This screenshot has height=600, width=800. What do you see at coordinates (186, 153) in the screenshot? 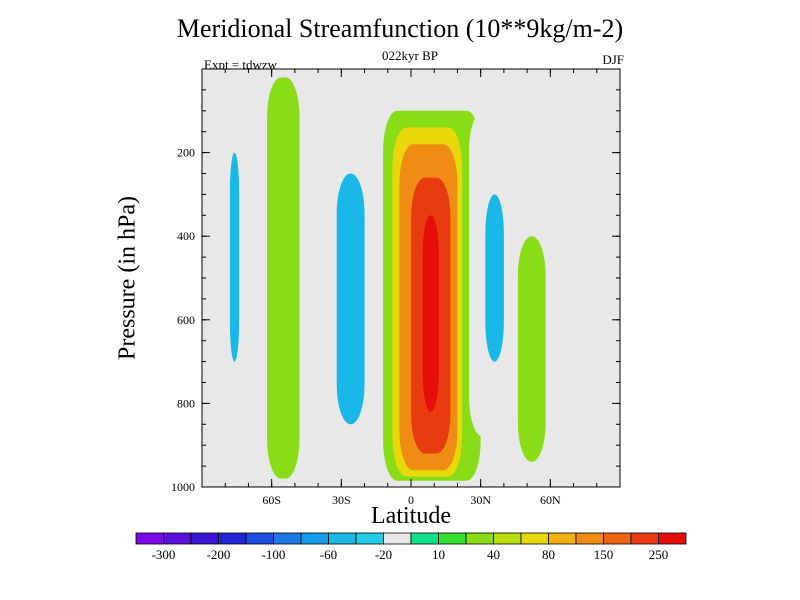
I see `y-tick-label: 200` at bounding box center [186, 153].